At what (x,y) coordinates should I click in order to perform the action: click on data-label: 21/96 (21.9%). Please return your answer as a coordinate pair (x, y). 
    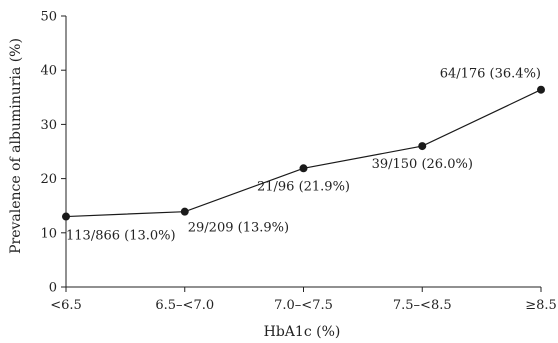
    Looking at the image, I should click on (303, 186).